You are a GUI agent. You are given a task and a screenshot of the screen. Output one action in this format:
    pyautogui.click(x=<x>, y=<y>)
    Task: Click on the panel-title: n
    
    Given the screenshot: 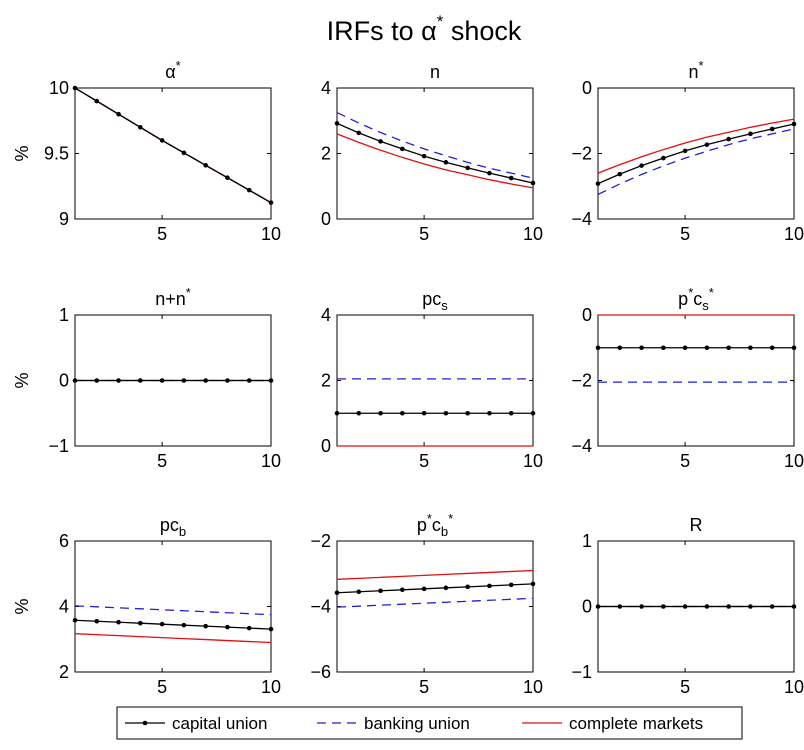 What is the action you would take?
    pyautogui.click(x=435, y=72)
    